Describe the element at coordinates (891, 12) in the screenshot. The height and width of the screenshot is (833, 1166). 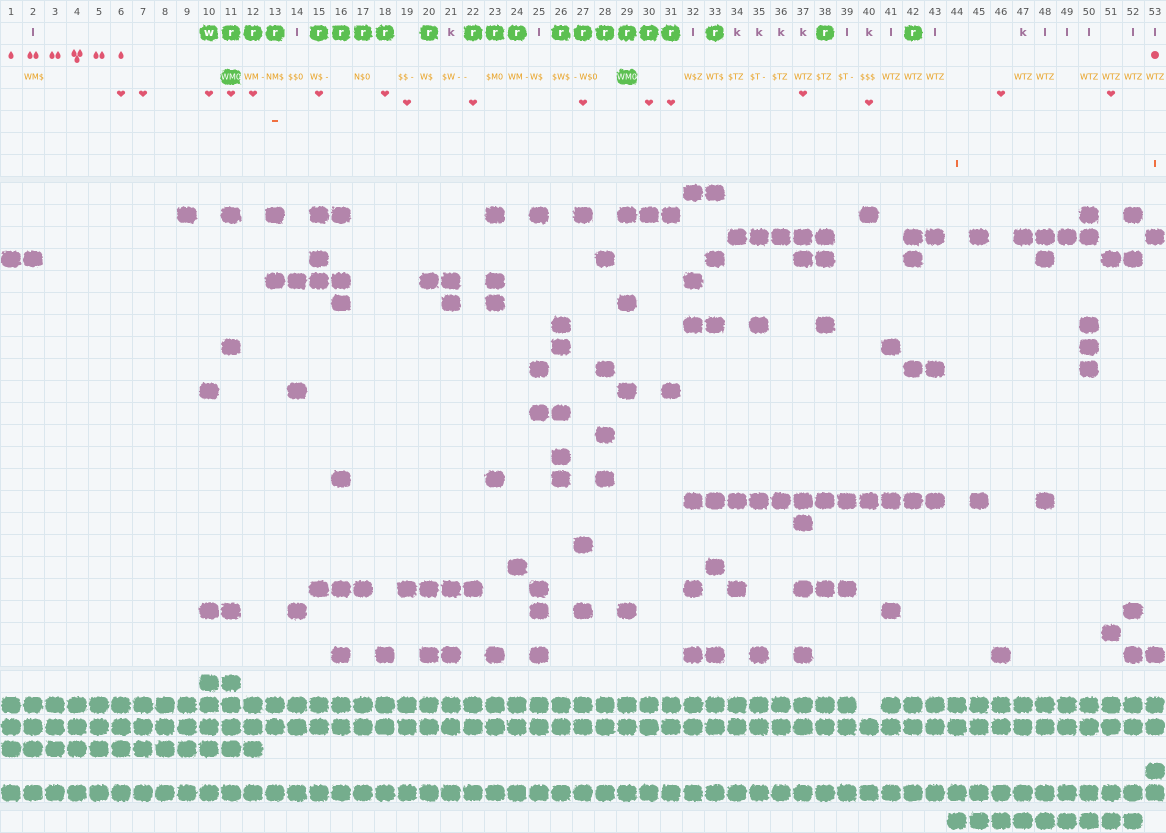
I see `week-label: 41` at that location.